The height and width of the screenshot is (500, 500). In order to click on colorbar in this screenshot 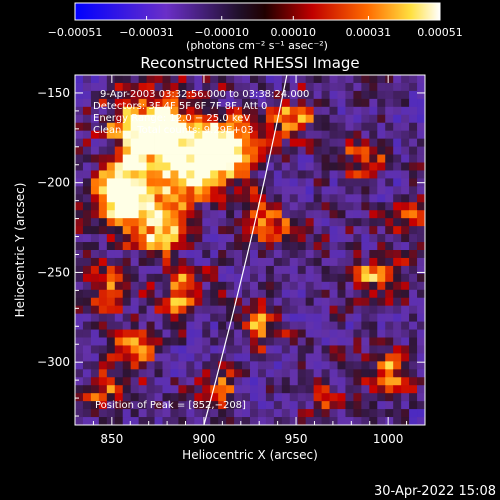, I will do `click(257, 11)`.